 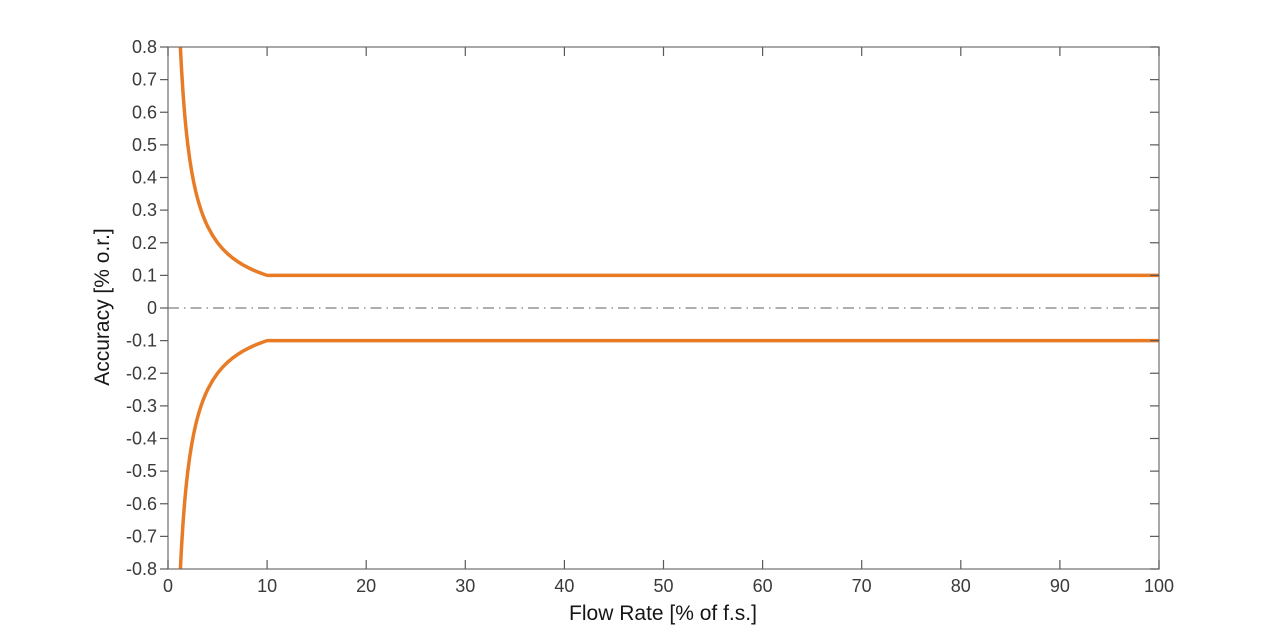 What do you see at coordinates (141, 504) in the screenshot?
I see `y-tick-label: -0.6` at bounding box center [141, 504].